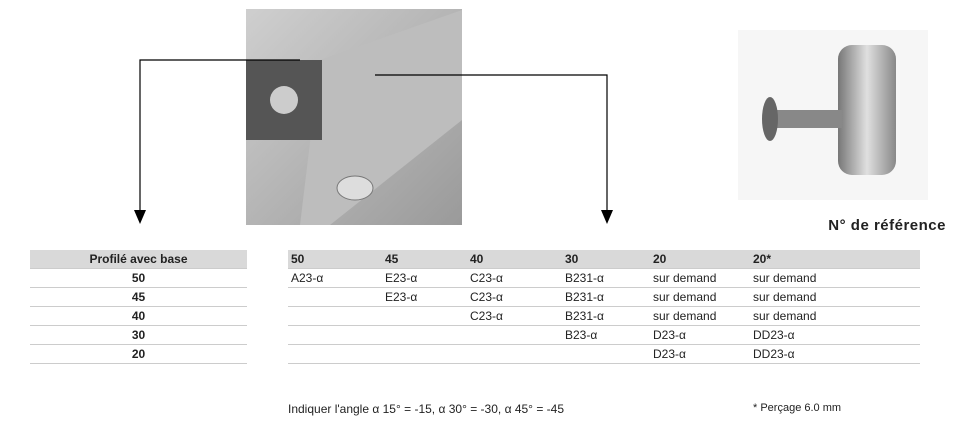 This screenshot has height=427, width=954. I want to click on table-row: E23-α C23-α B231-α sur demand sur demand, so click(604, 297).